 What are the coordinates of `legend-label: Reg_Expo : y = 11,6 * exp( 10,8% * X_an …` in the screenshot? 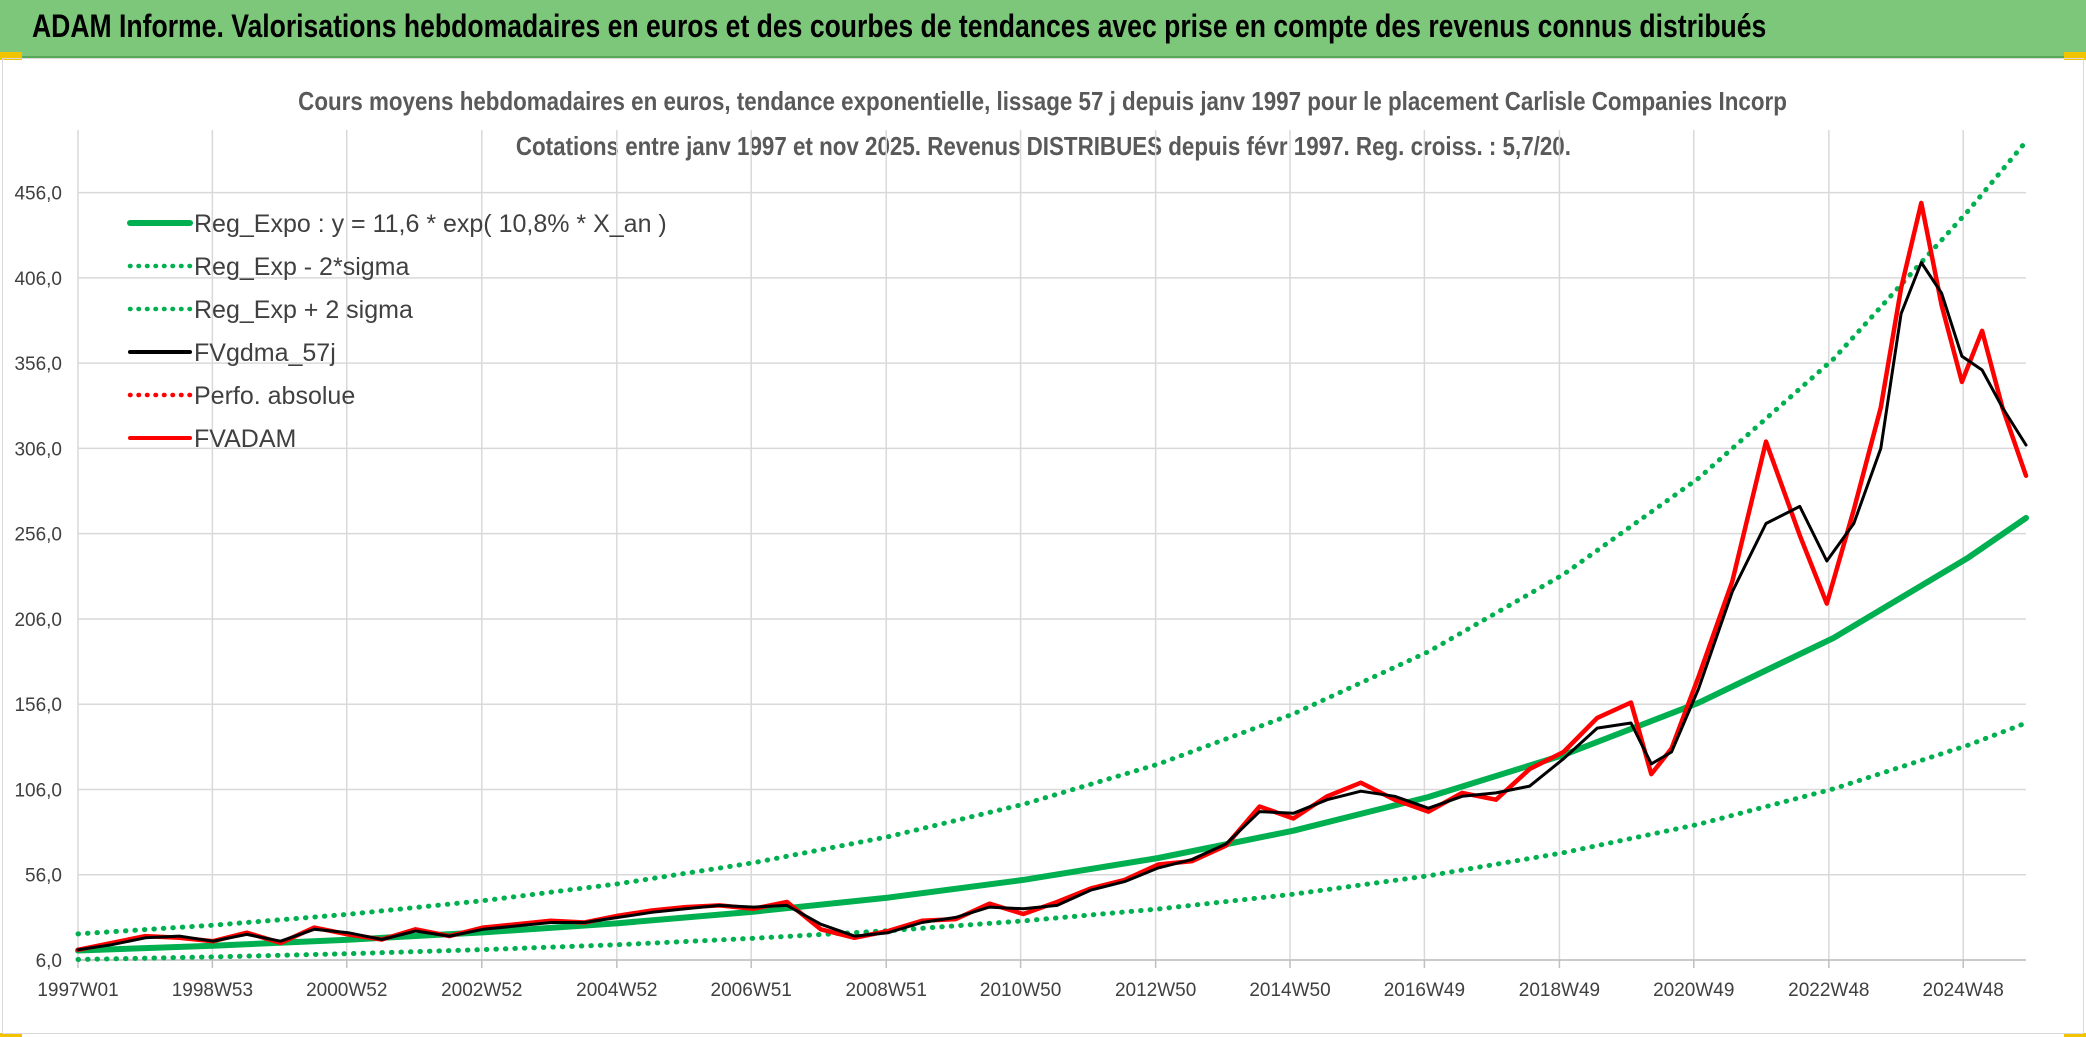 It's located at (430, 224).